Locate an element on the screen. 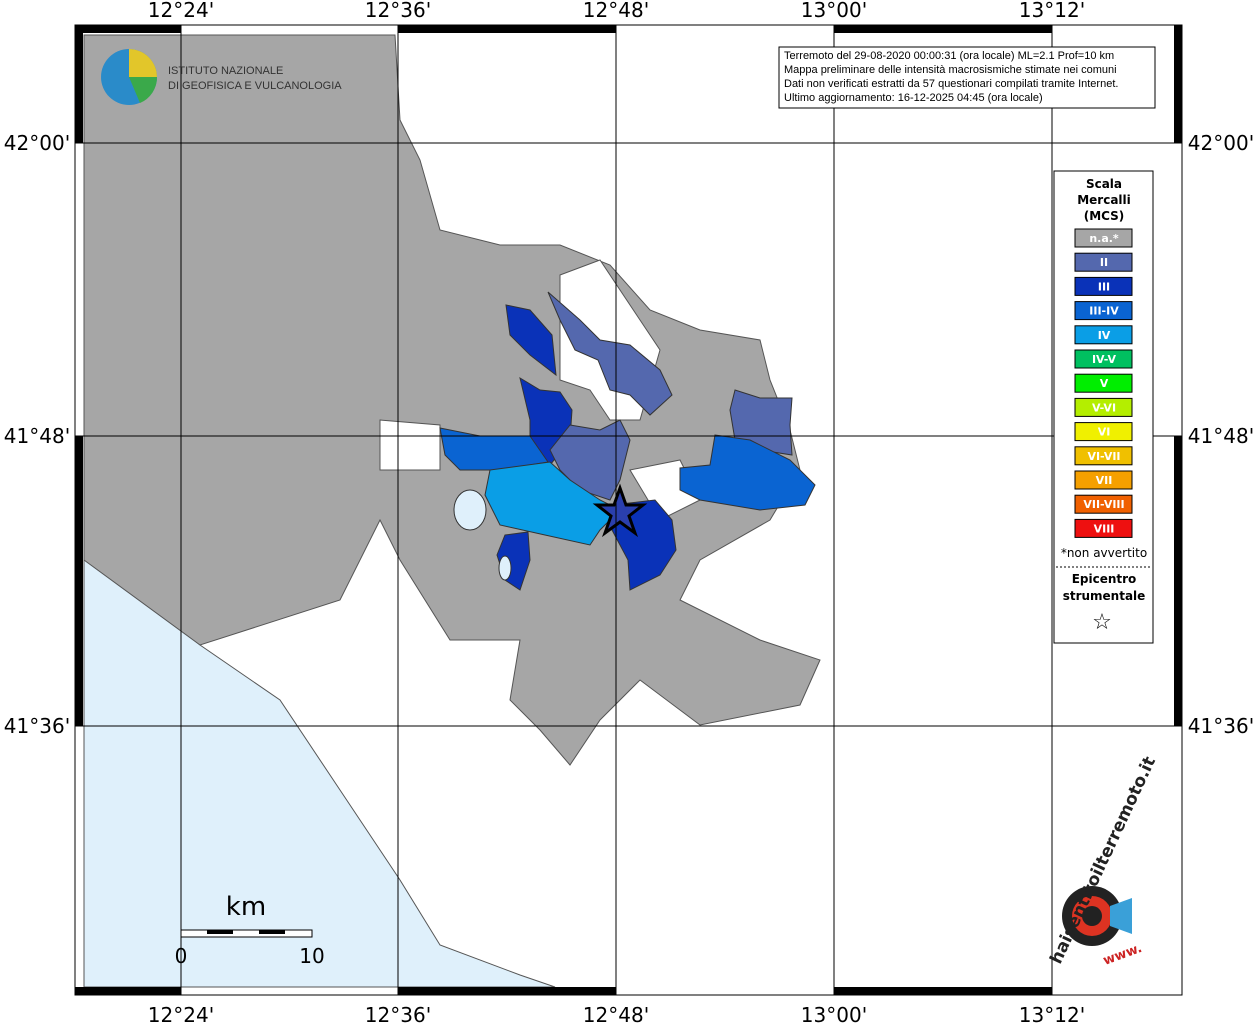 The image size is (1256, 1024). legend-label: IV is located at coordinates (1104, 335).